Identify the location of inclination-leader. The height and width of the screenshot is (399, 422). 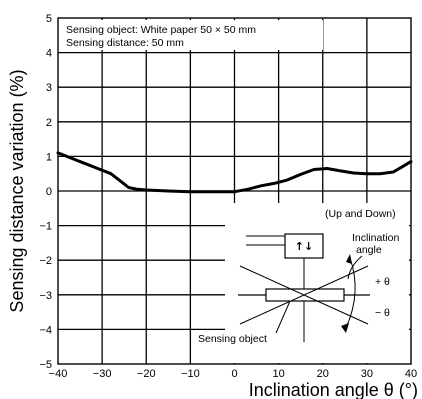
(355, 267).